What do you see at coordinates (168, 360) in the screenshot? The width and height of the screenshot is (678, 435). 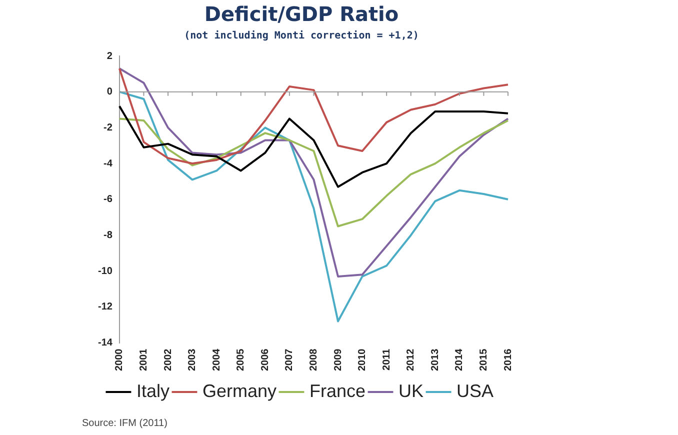 I see `x-tick-label: 2002` at bounding box center [168, 360].